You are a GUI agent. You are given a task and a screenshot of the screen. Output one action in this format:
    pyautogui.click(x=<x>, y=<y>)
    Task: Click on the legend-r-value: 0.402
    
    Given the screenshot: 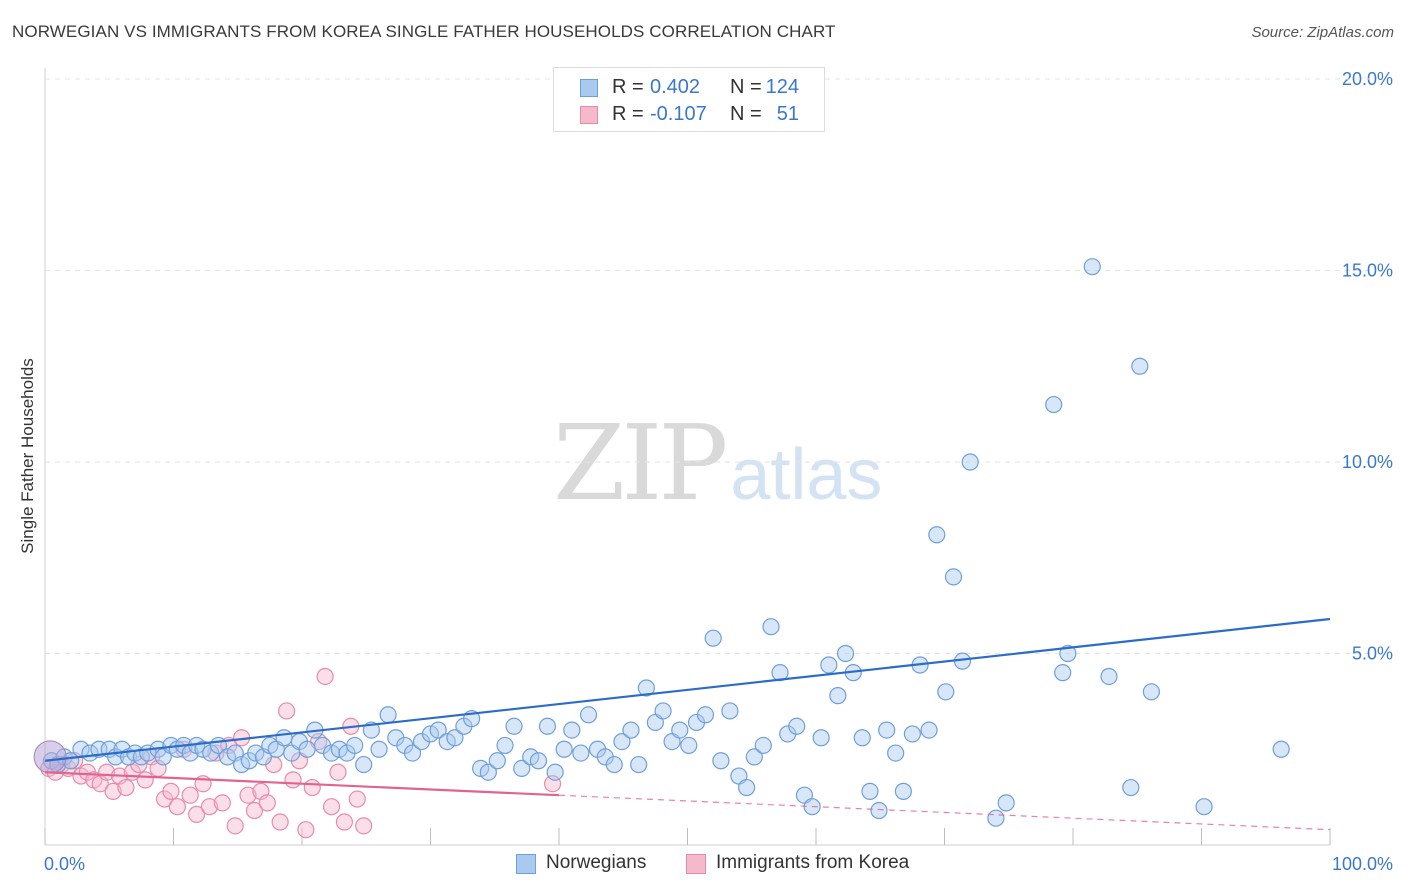 What is the action you would take?
    pyautogui.click(x=675, y=87)
    